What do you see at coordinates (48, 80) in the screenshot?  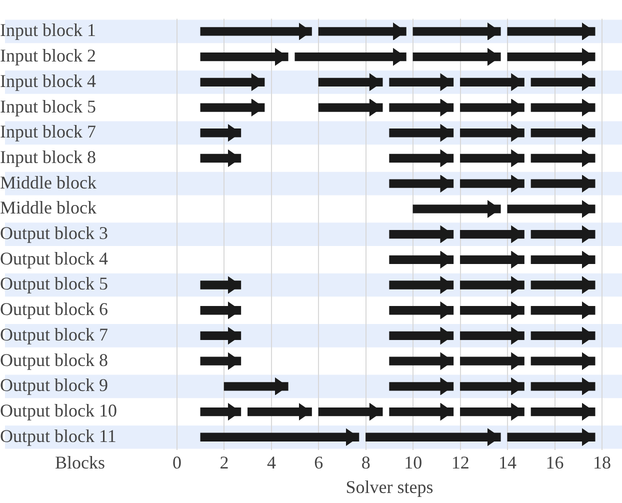 I see `y-tick-label: Input block 4` at bounding box center [48, 80].